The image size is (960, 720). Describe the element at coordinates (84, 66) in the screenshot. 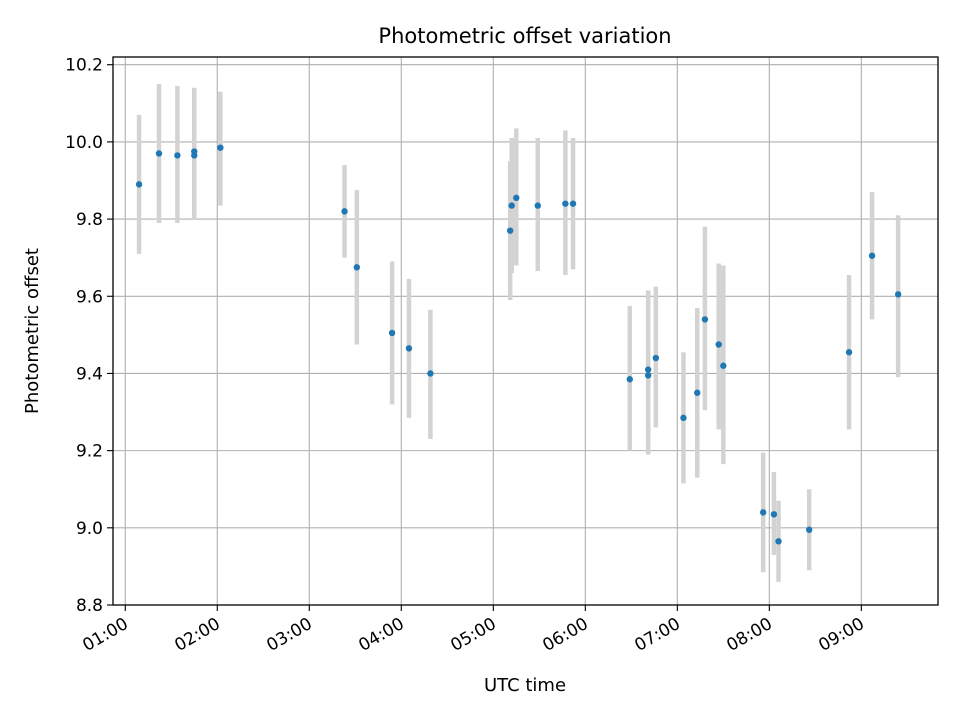

I see `y-tick-label: 10.2` at that location.